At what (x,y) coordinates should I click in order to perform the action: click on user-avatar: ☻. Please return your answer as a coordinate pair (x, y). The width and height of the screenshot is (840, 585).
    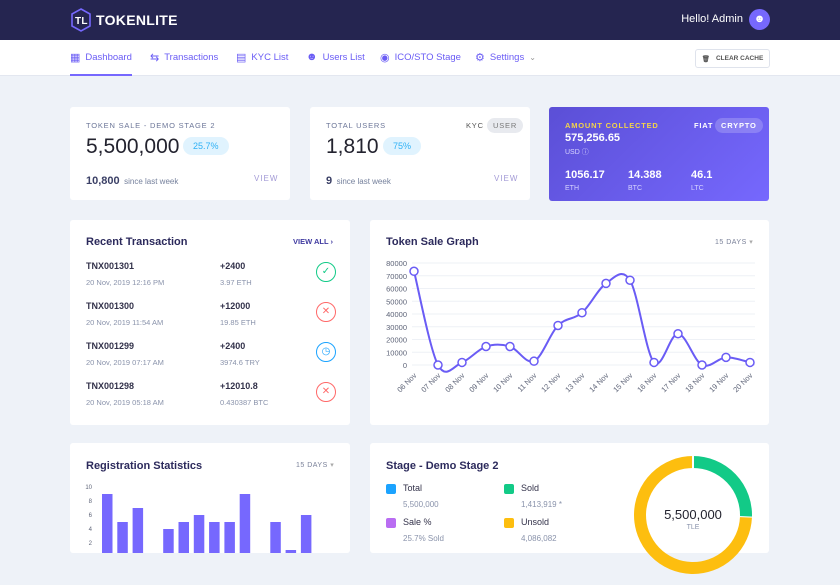
    Looking at the image, I should click on (759, 19).